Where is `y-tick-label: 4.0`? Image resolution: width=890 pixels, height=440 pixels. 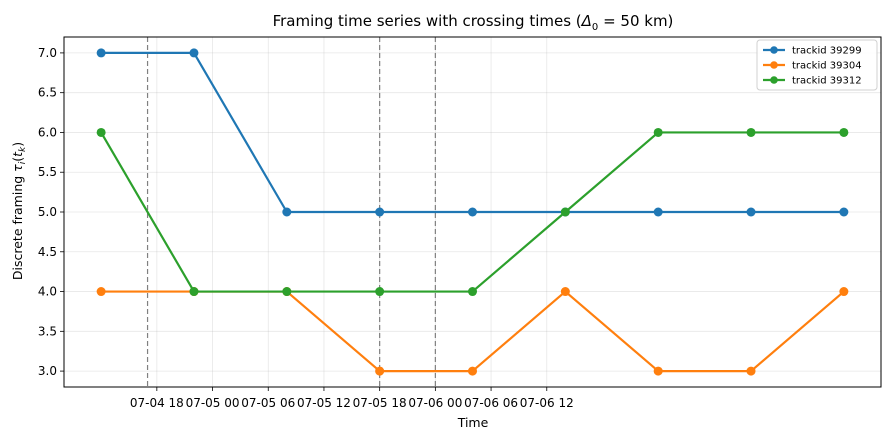
y-tick-label: 4.0 is located at coordinates (47, 292).